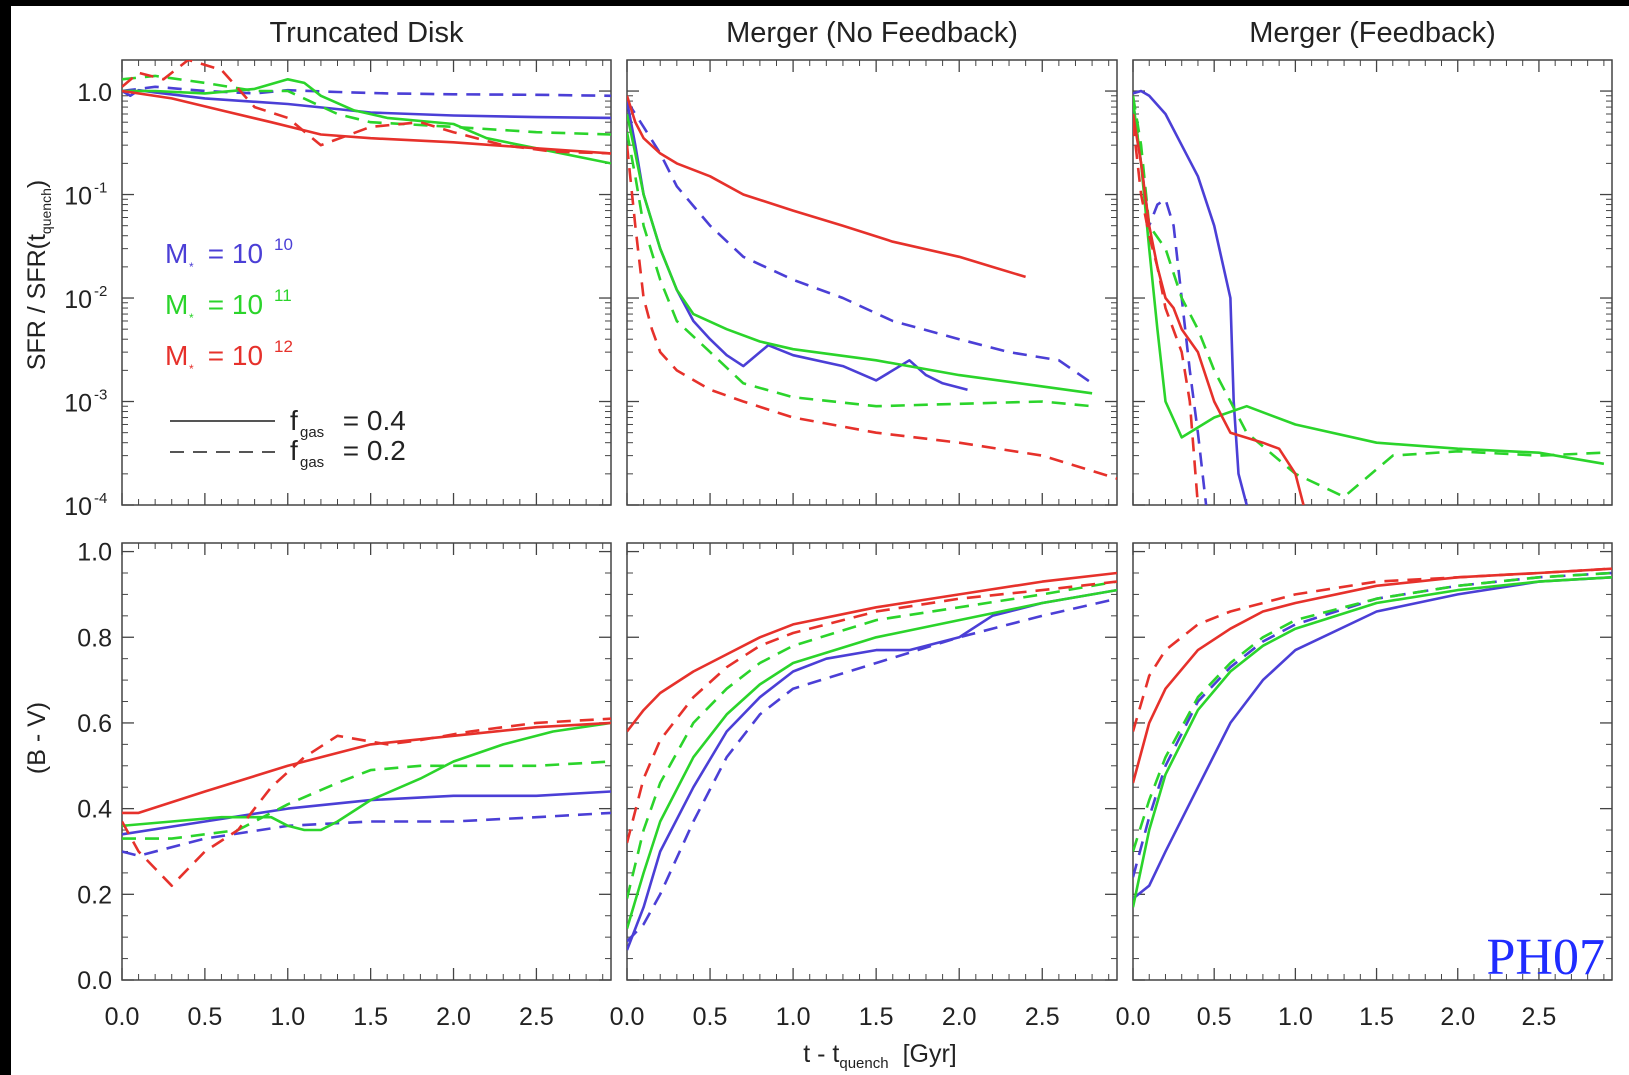  What do you see at coordinates (94, 724) in the screenshot?
I see `bottom-y-tick-label: 0.6` at bounding box center [94, 724].